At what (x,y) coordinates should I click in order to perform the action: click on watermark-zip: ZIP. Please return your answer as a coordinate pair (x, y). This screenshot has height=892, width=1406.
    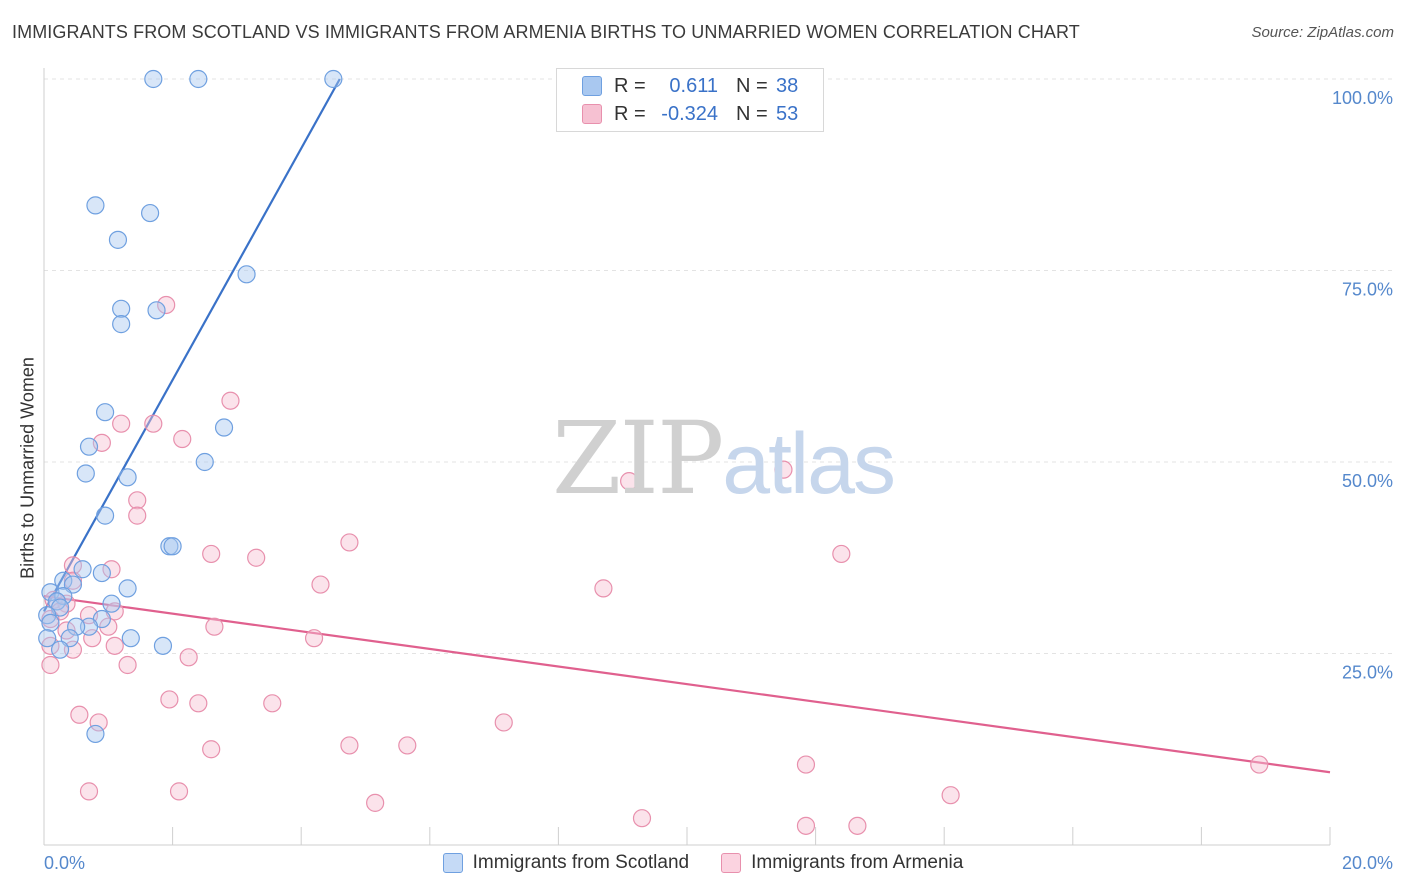
    Looking at the image, I should click on (638, 458).